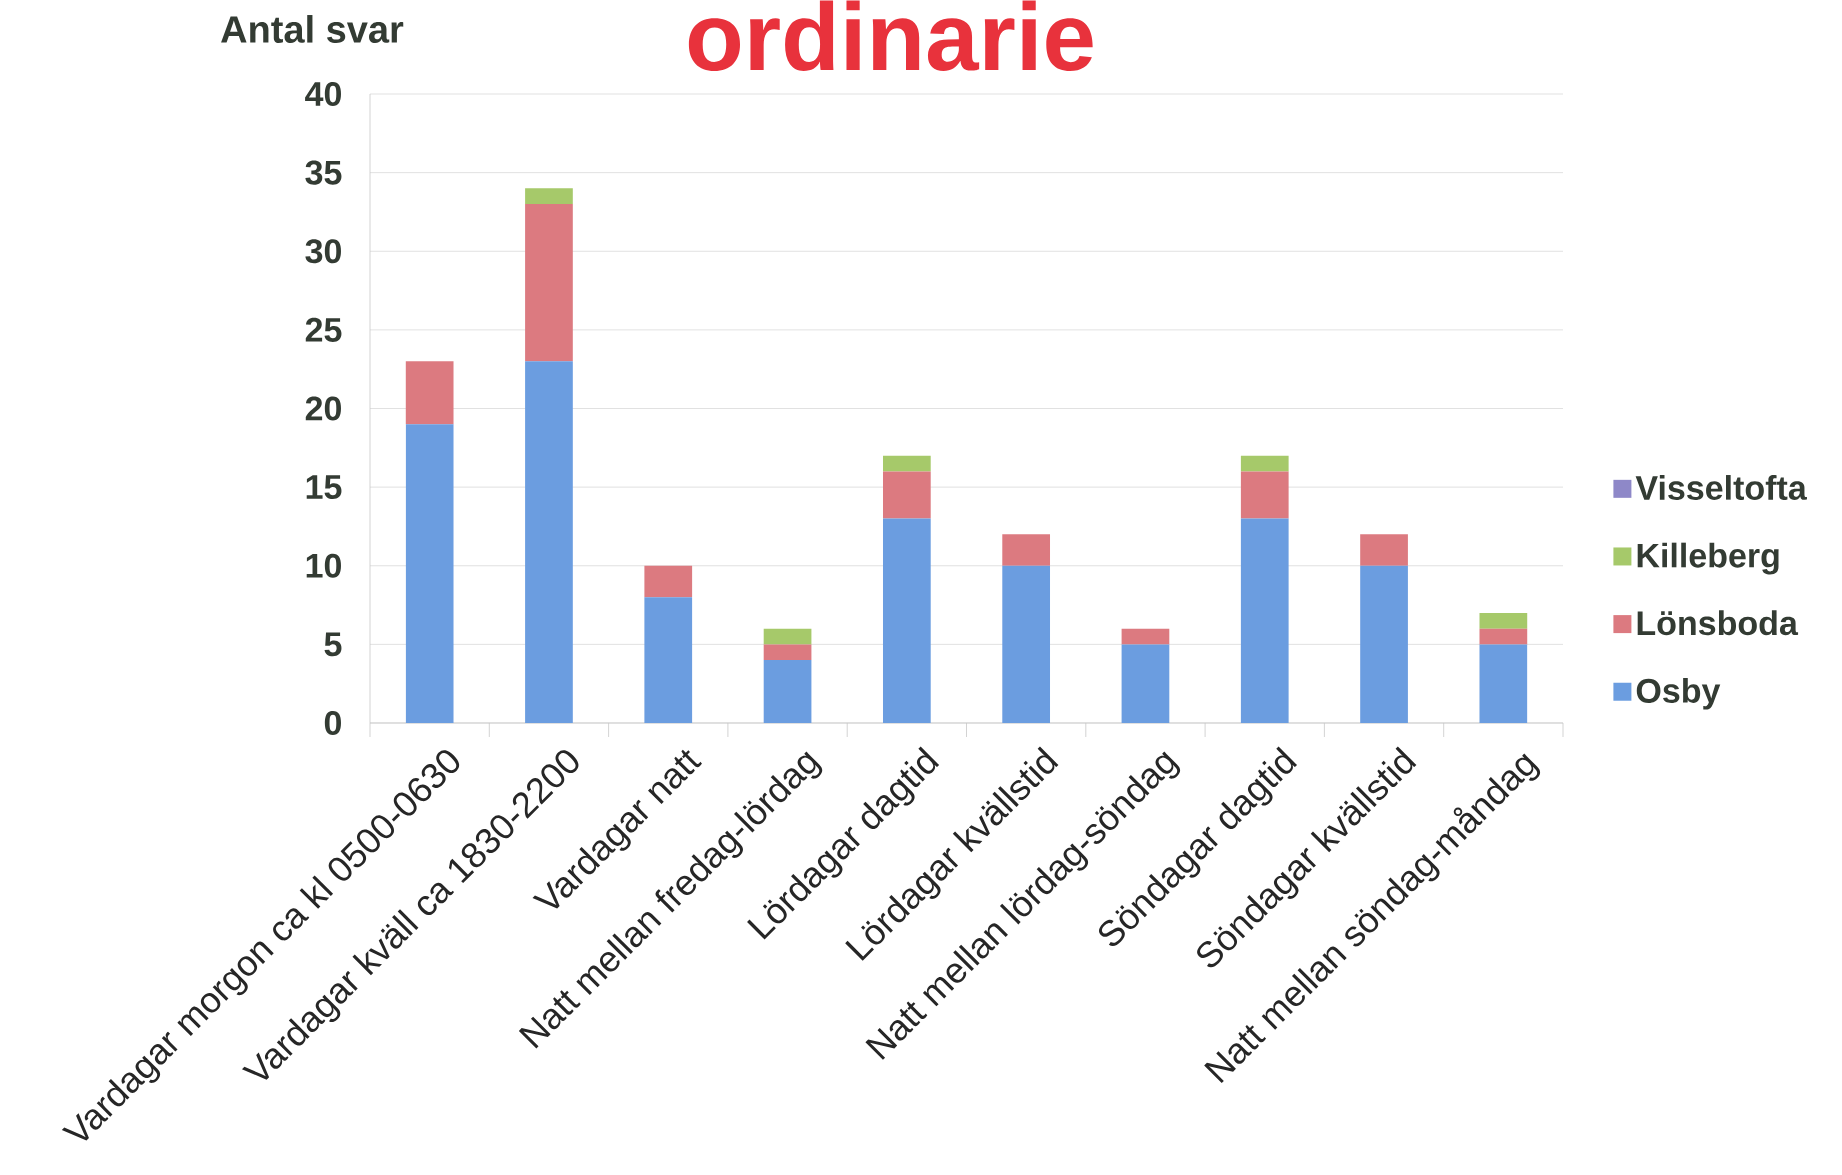 The width and height of the screenshot is (1842, 1175). What do you see at coordinates (333, 644) in the screenshot?
I see `y-tick-label: 5` at bounding box center [333, 644].